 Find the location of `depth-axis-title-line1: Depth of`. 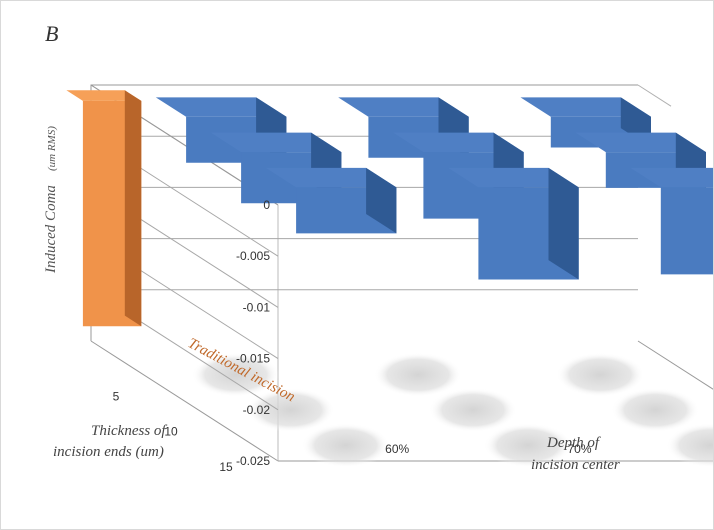

depth-axis-title-line1: Depth of is located at coordinates (573, 443).